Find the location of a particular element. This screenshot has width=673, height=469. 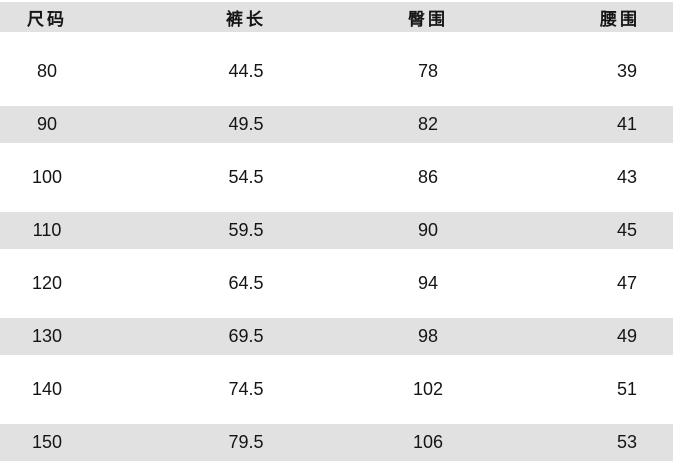

cell-hip: 102 is located at coordinates (428, 389).